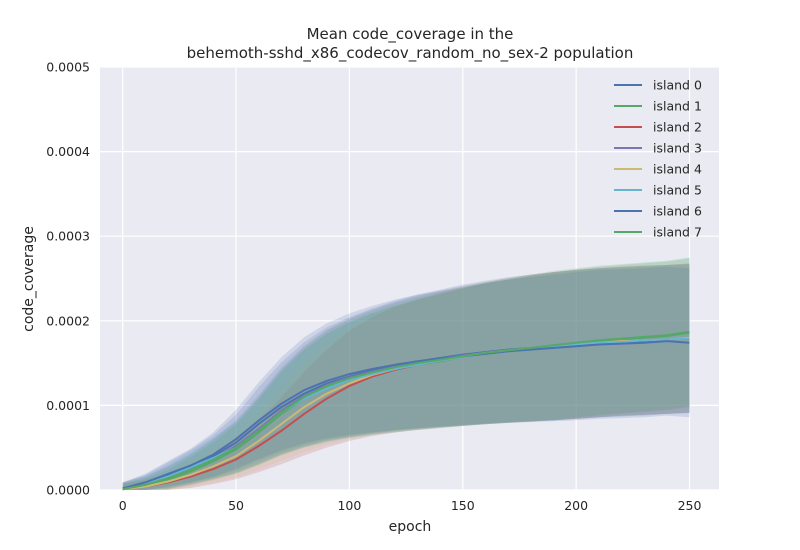  Describe the element at coordinates (677, 211) in the screenshot. I see `legend-label: island 6` at that location.